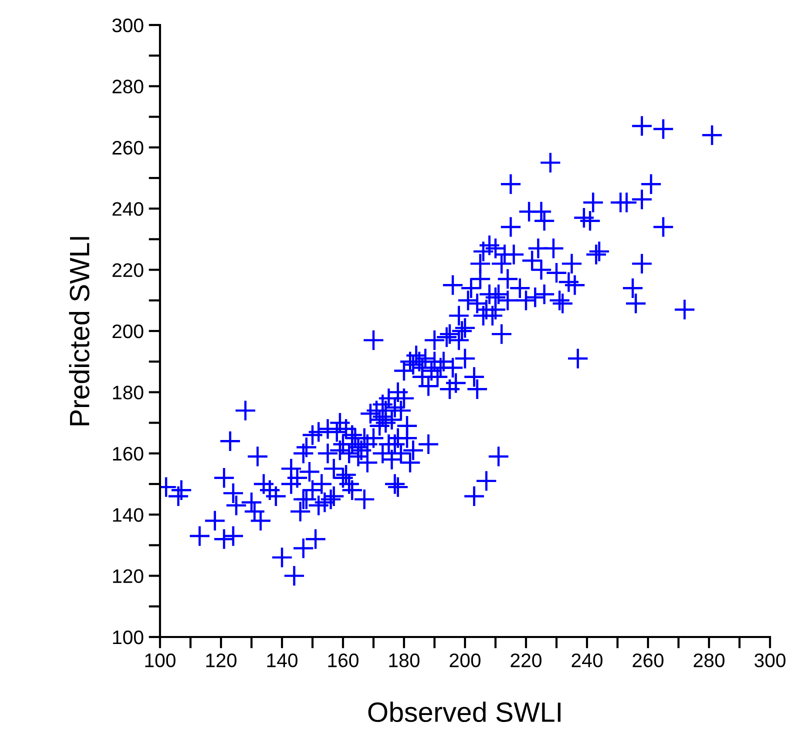 The width and height of the screenshot is (797, 749). What do you see at coordinates (128, 147) in the screenshot?
I see `y-tick-label: 260` at bounding box center [128, 147].